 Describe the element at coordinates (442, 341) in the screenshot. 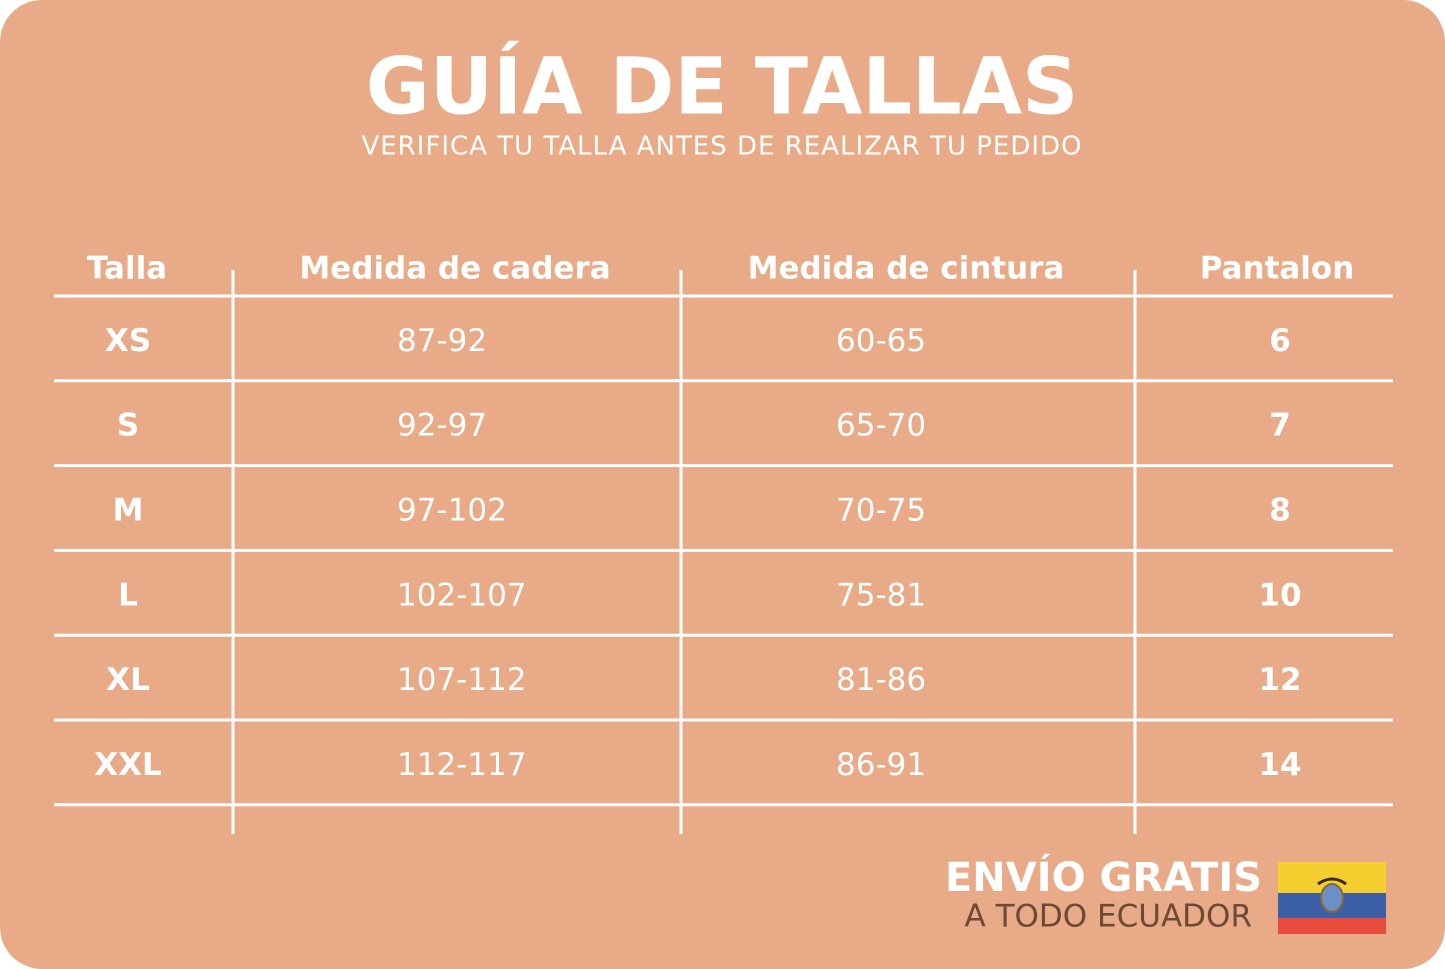

I see `table-cell: 87-92` at that location.